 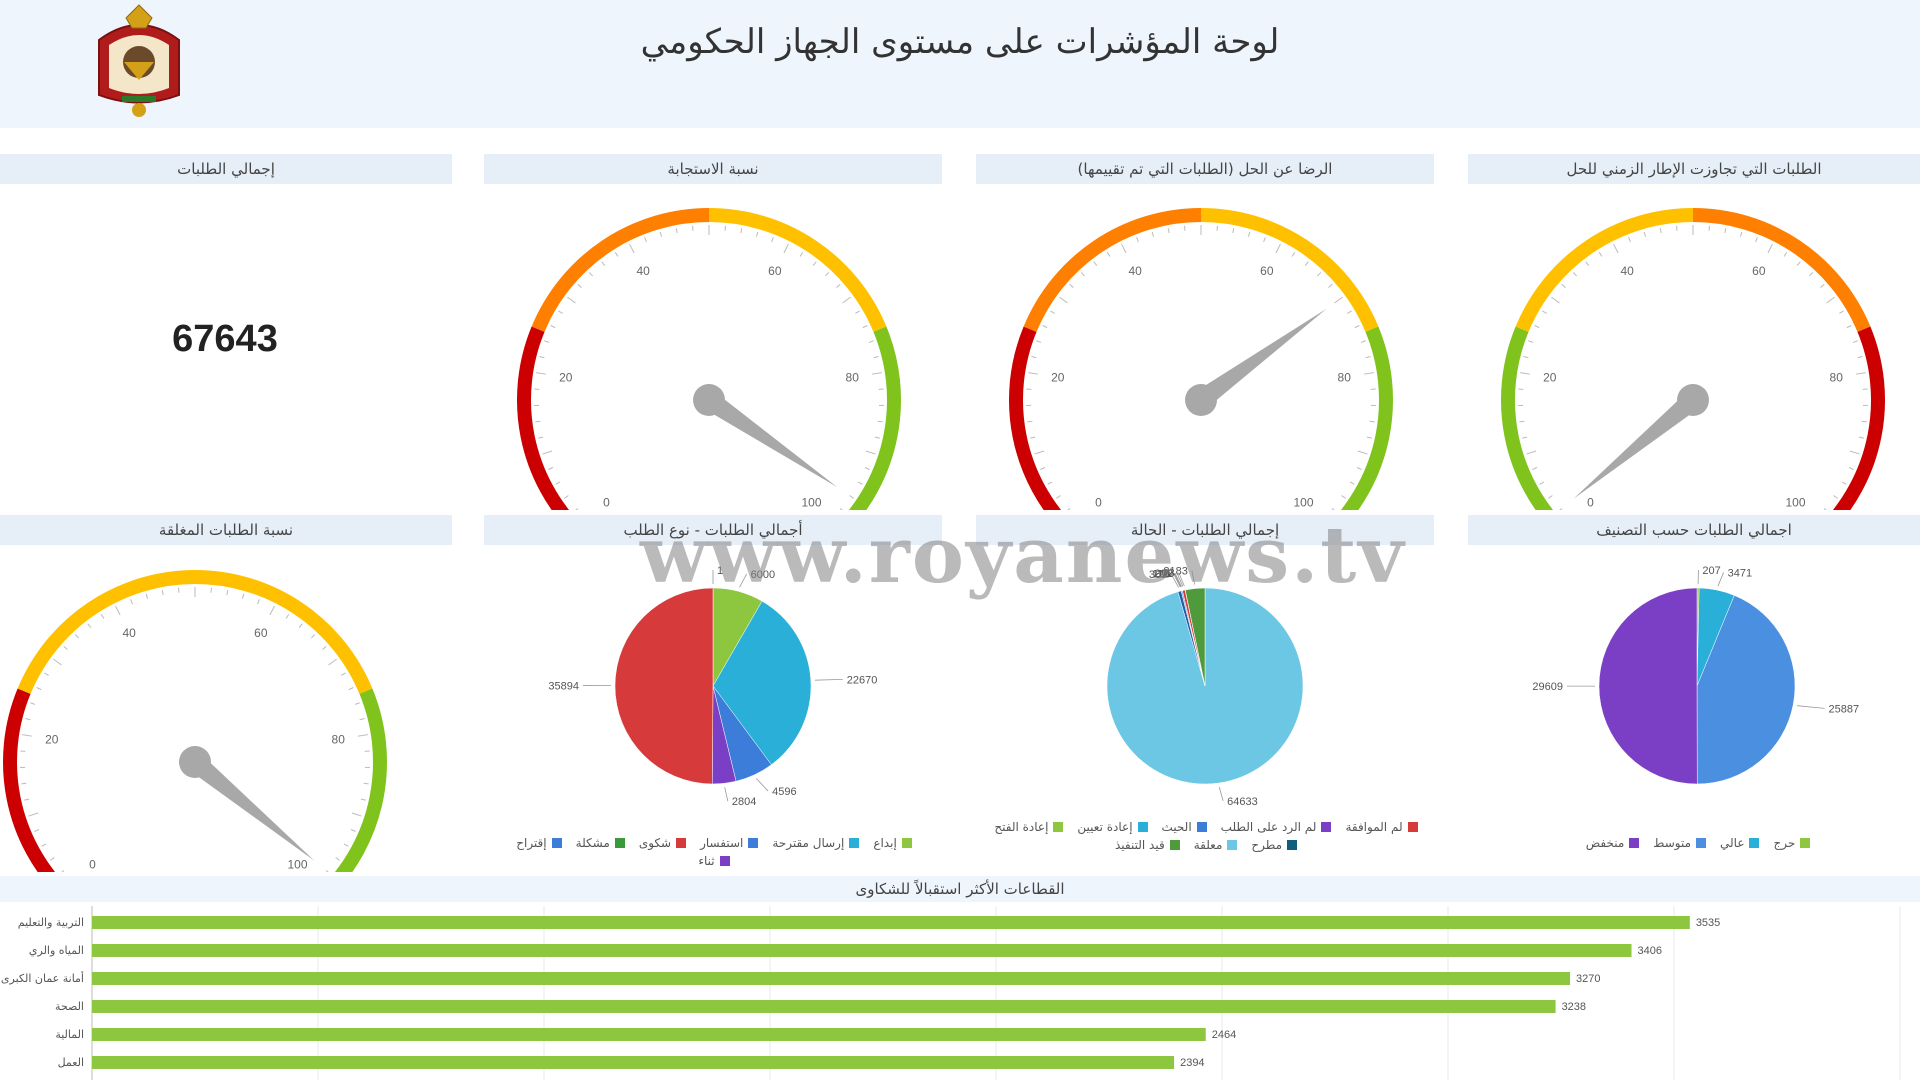 I want to click on legend-item: قيد التنفيذ, so click(x=1147, y=845).